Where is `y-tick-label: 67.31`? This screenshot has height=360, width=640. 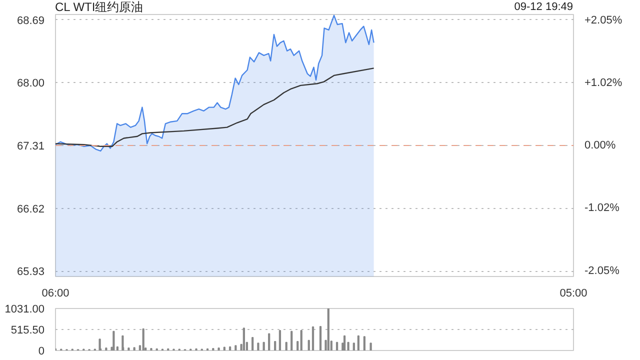
y-tick-label: 67.31 is located at coordinates (30, 146).